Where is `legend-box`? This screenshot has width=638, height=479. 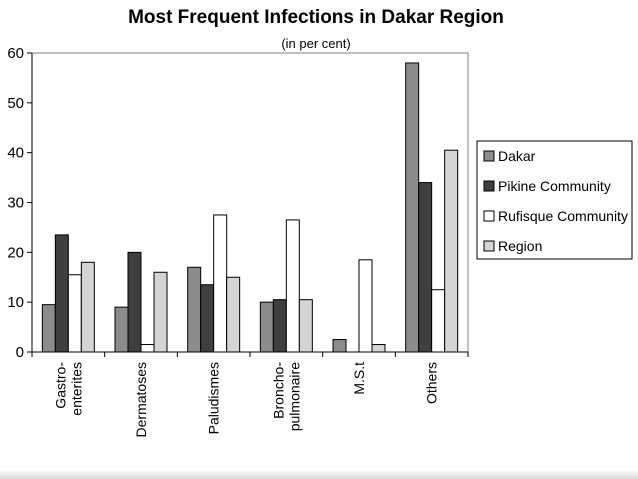
legend-box is located at coordinates (554, 200).